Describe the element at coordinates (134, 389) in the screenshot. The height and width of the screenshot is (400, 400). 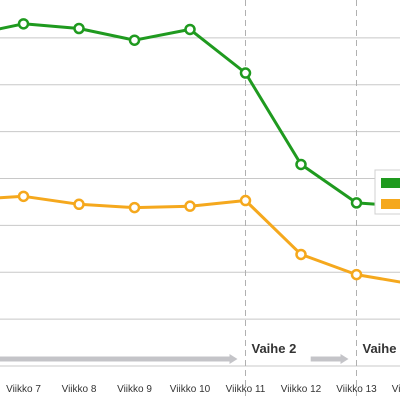
I see `x-tick-label: Viikko 9` at that location.